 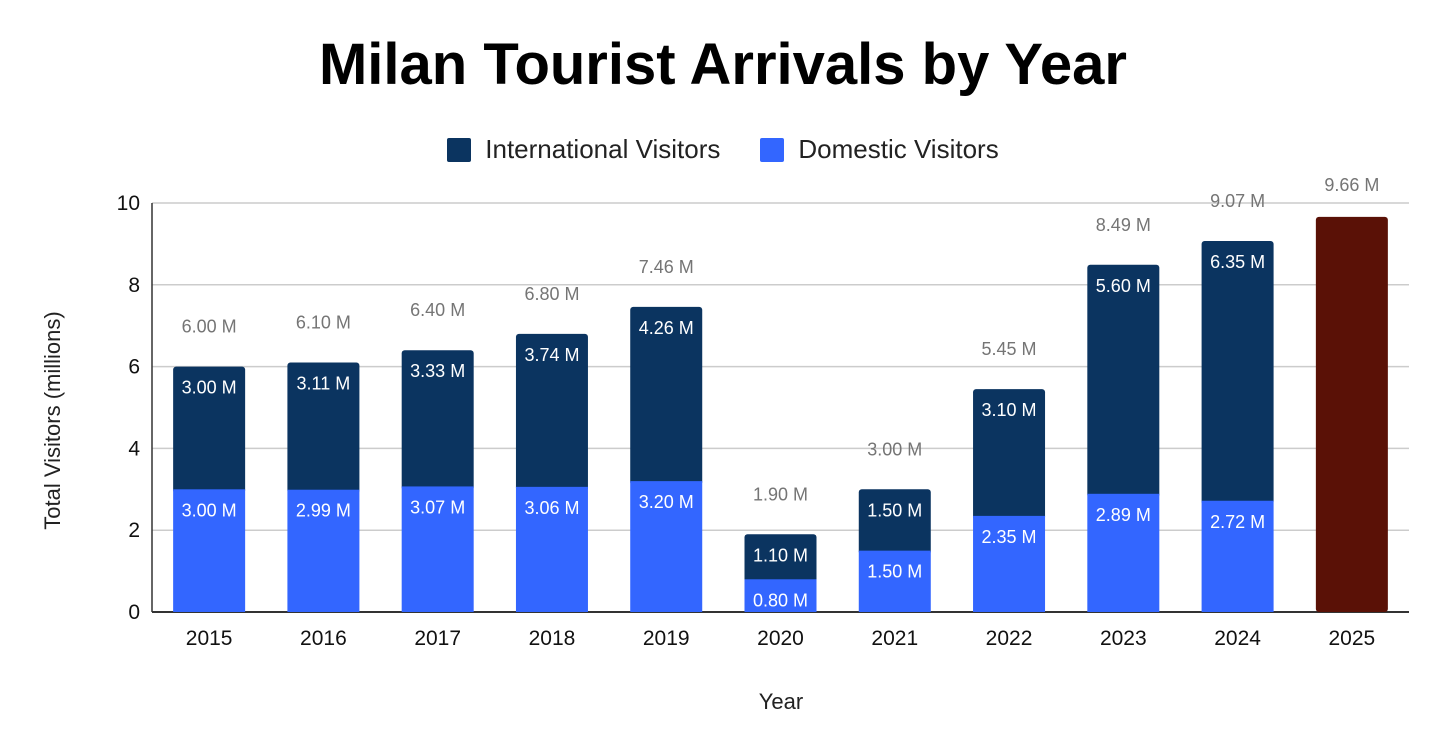 I want to click on legend-item-international: International Visitors, so click(x=583, y=149).